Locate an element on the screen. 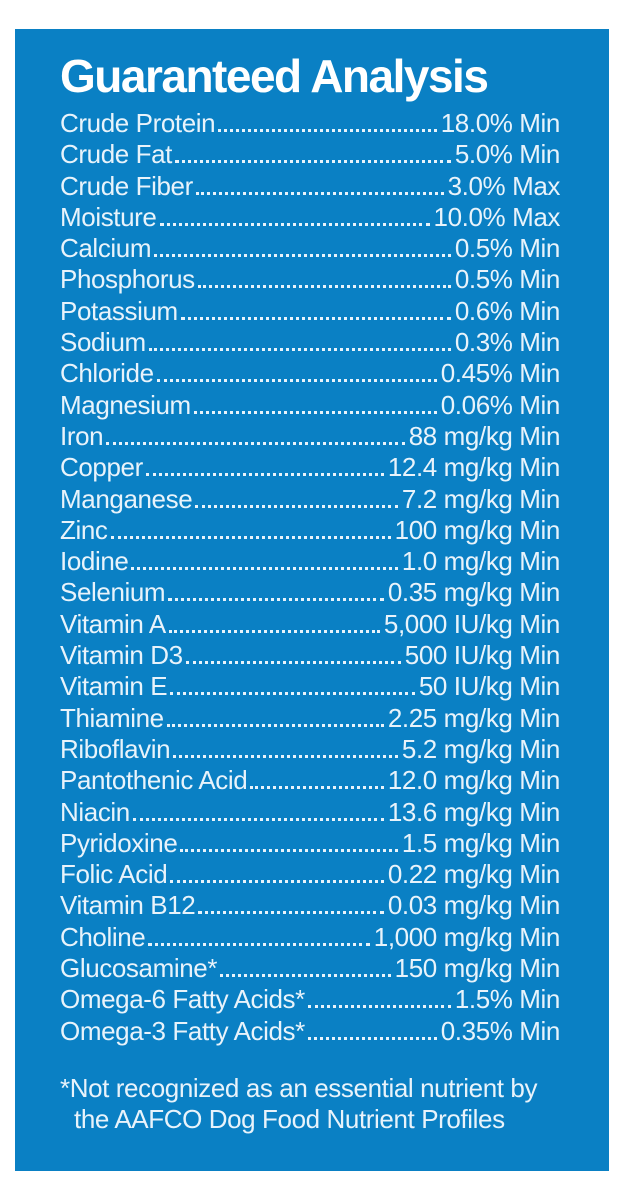 Image resolution: width=622 pixels, height=1200 pixels. nutrient-value: 0.5% Min is located at coordinates (507, 248).